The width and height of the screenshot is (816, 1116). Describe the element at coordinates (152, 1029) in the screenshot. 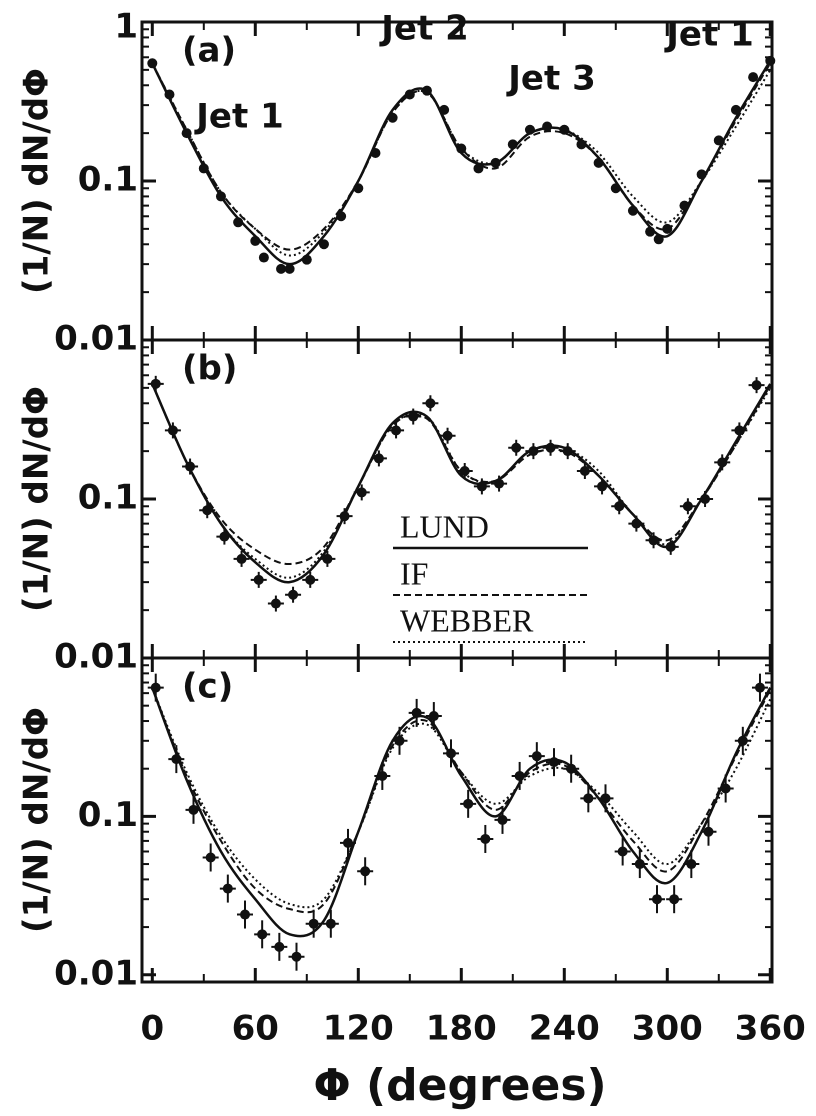

I see `x-tick-label: 0` at that location.